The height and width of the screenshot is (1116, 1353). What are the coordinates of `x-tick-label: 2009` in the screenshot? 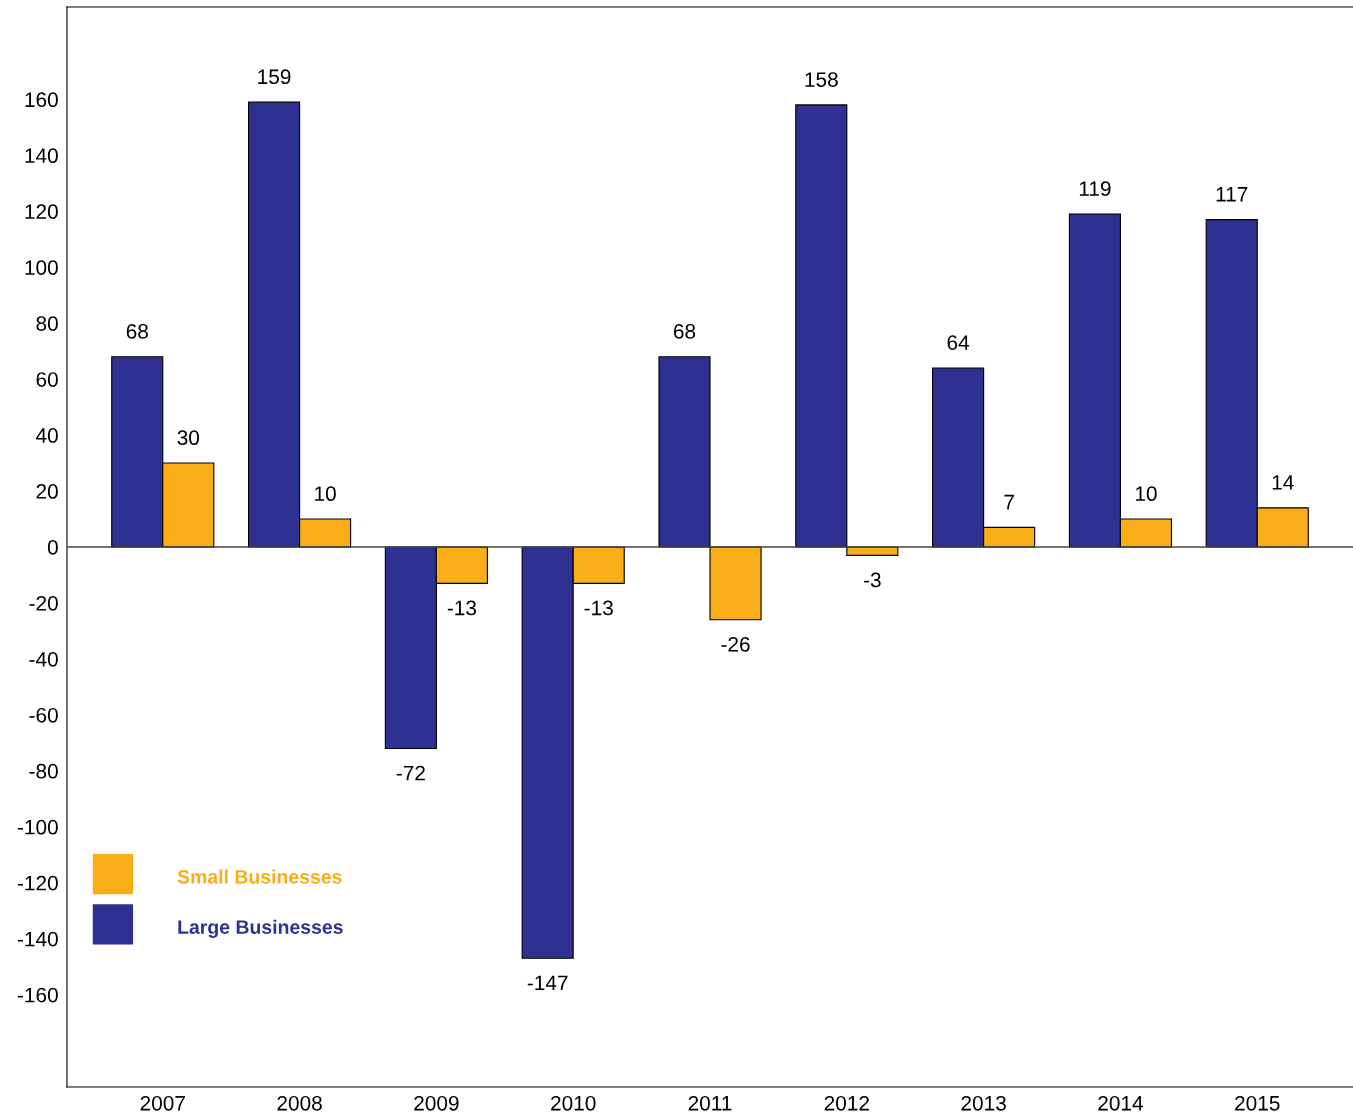 It's located at (436, 1103).